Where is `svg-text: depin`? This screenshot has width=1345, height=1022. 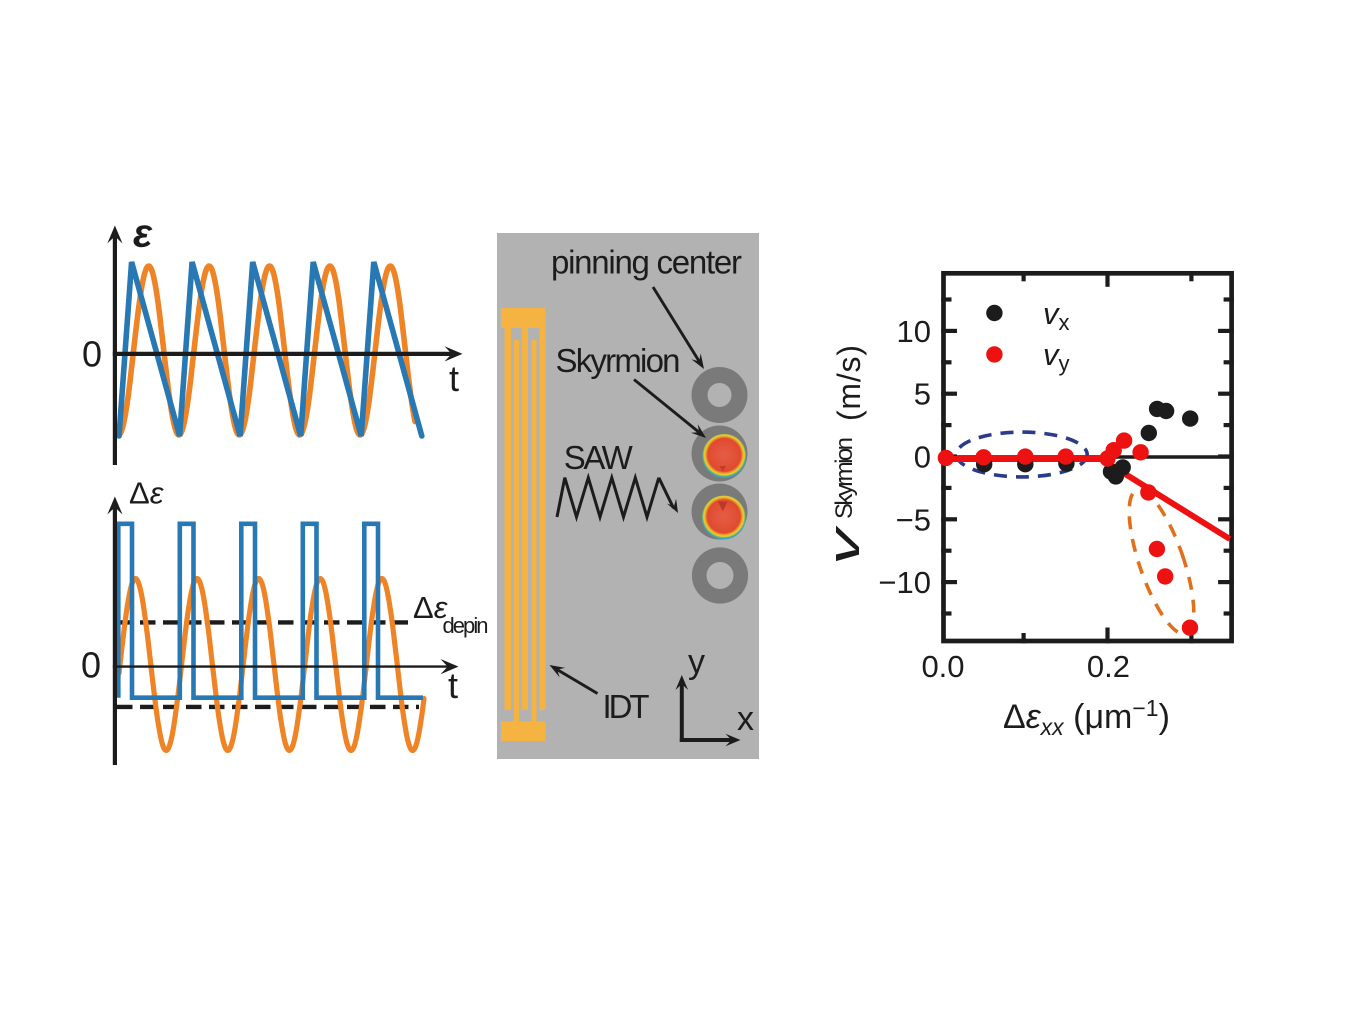
svg-text: depin is located at coordinates (466, 625).